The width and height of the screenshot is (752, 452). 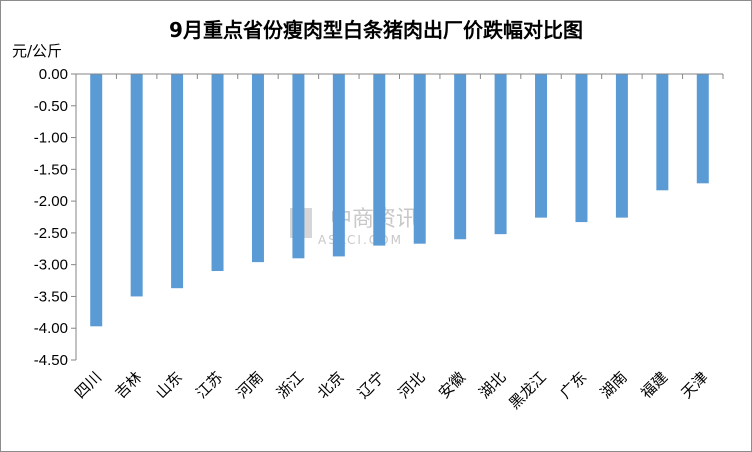 I want to click on category-label: 河北, so click(x=412, y=385).